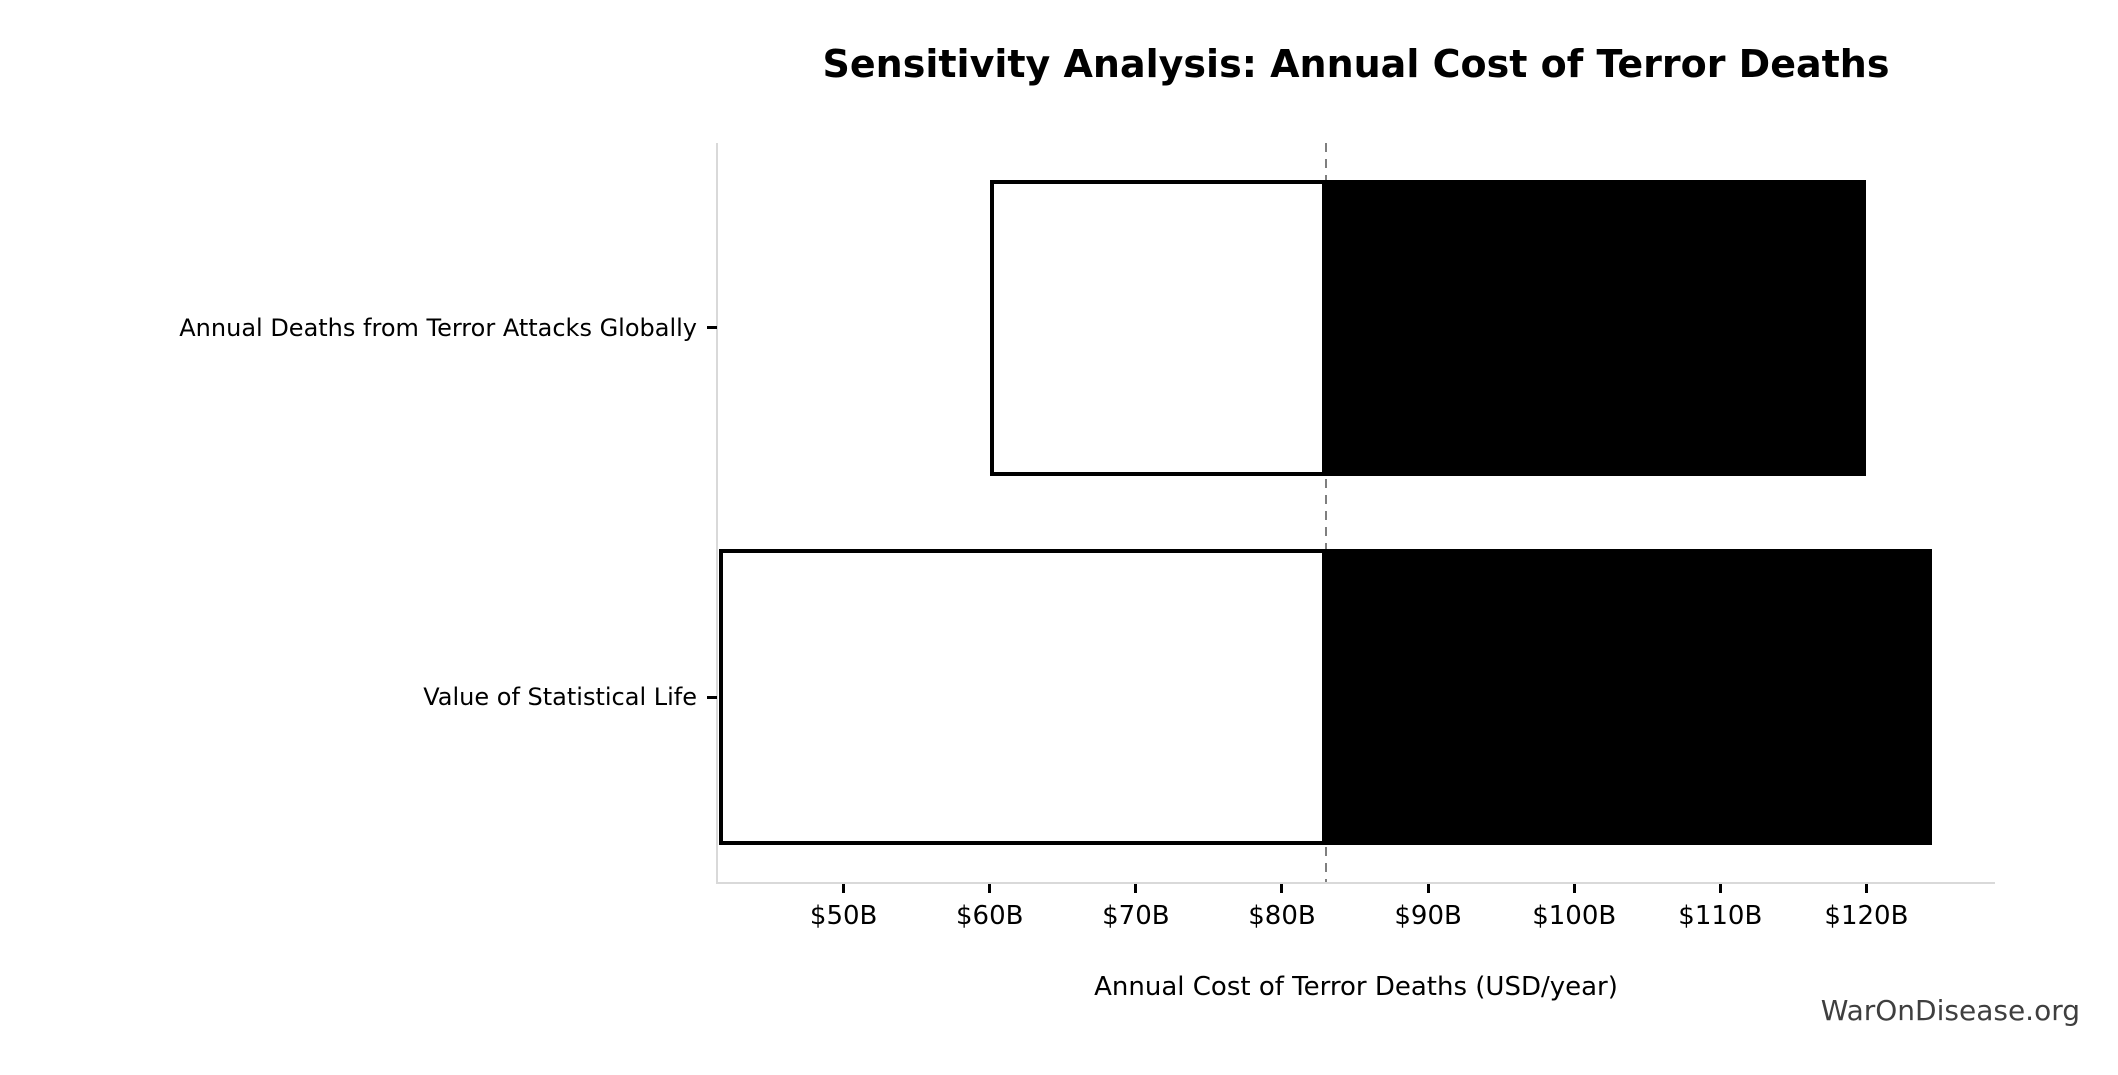 The width and height of the screenshot is (2118, 1075). What do you see at coordinates (1574, 916) in the screenshot?
I see `x-tick-label: $100B` at bounding box center [1574, 916].